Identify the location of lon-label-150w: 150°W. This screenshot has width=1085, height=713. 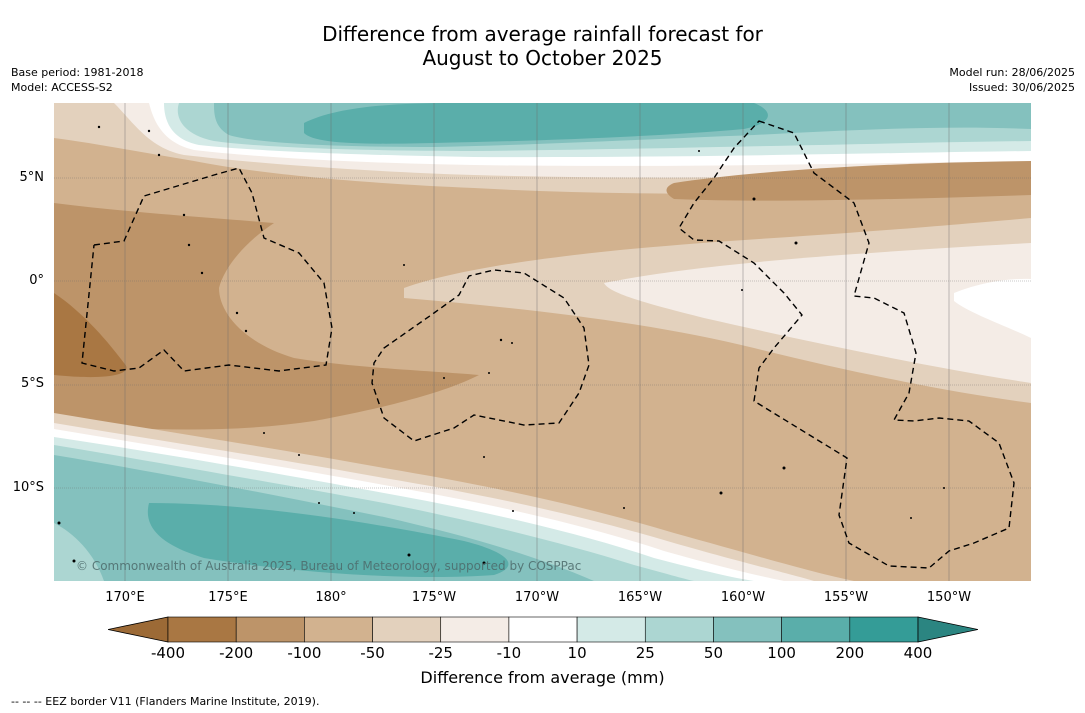
(949, 597).